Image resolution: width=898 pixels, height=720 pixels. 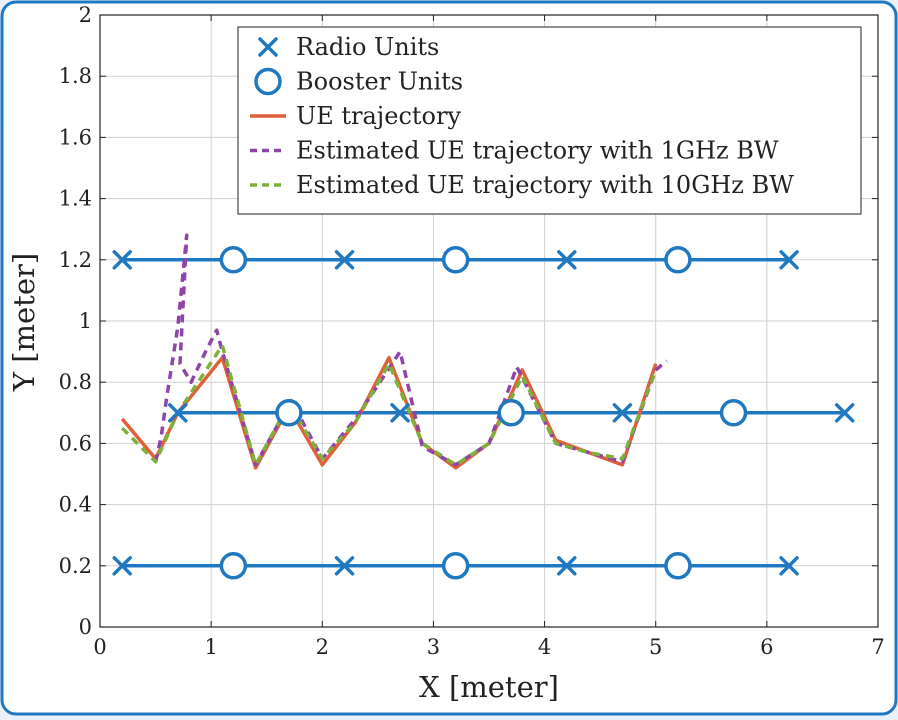 What do you see at coordinates (75, 137) in the screenshot?
I see `y-tick-label: 1.6` at bounding box center [75, 137].